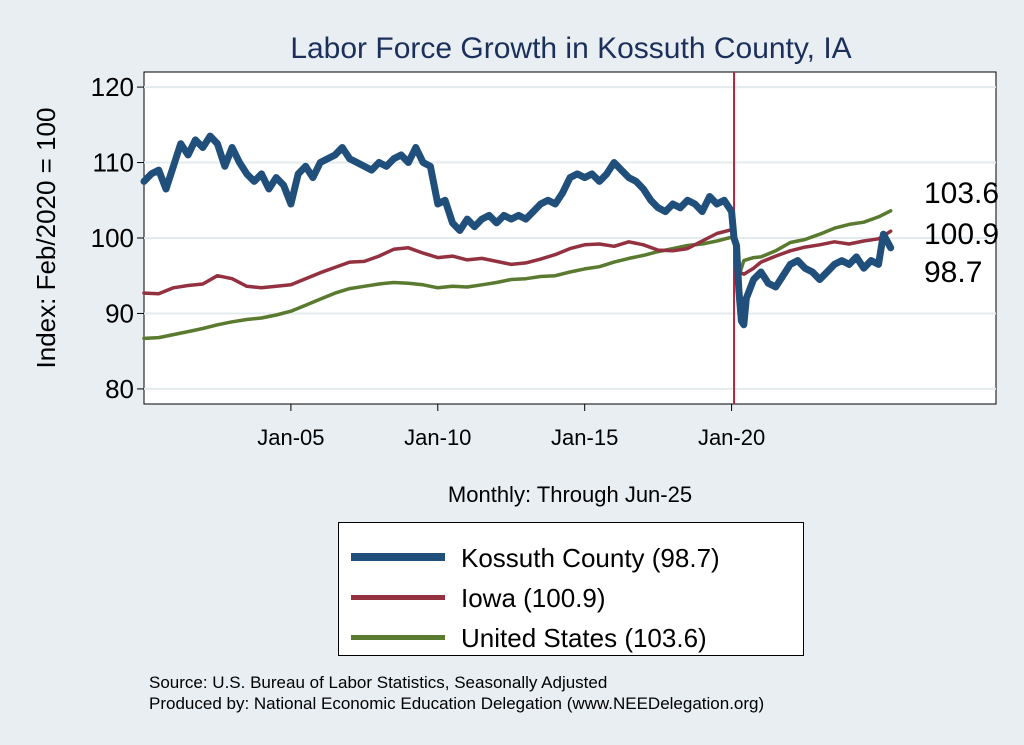 The width and height of the screenshot is (1024, 745). Describe the element at coordinates (112, 87) in the screenshot. I see `y-tick-label: 120` at that location.